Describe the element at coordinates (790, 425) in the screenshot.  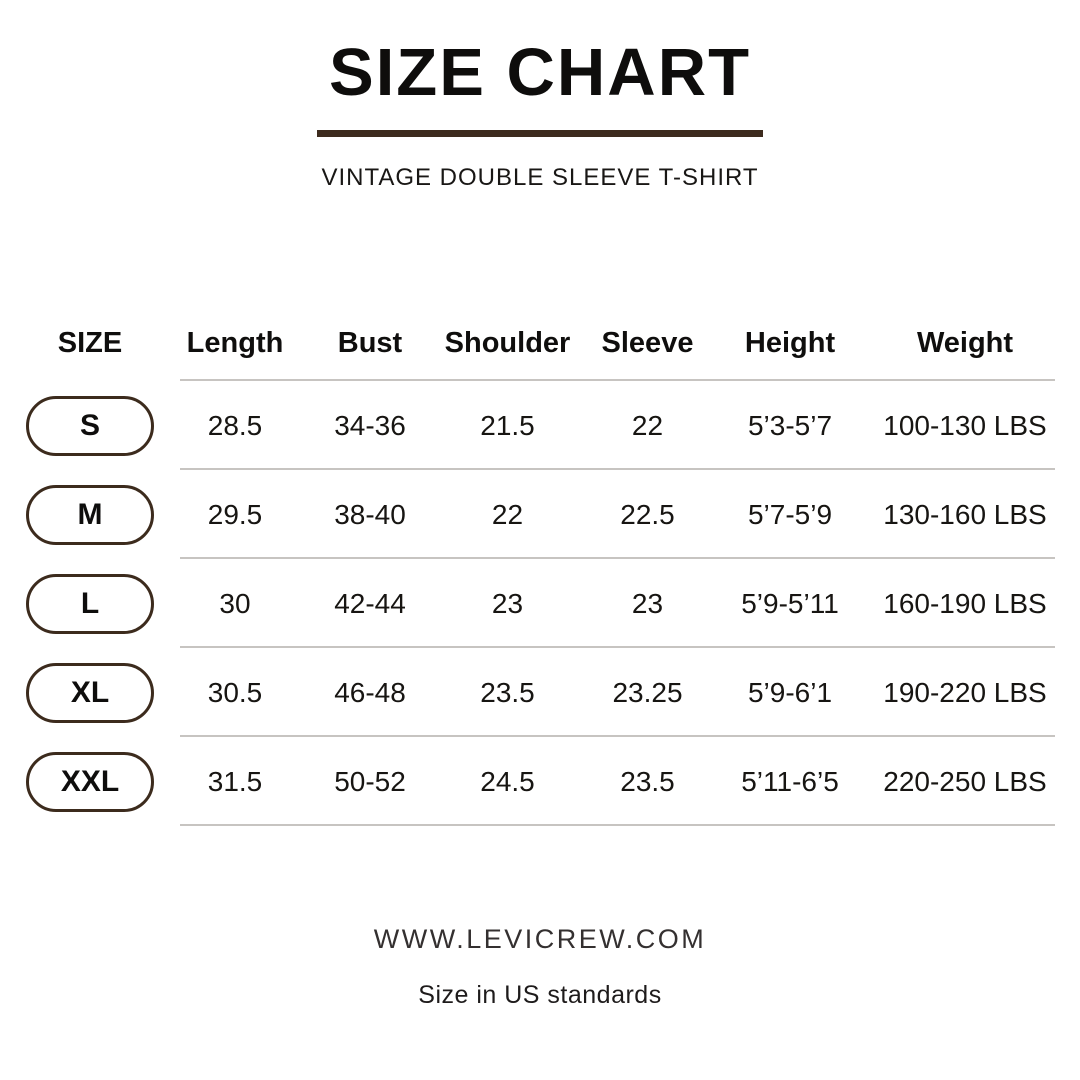
I see `cell-height: 5’3-5’7` at that location.